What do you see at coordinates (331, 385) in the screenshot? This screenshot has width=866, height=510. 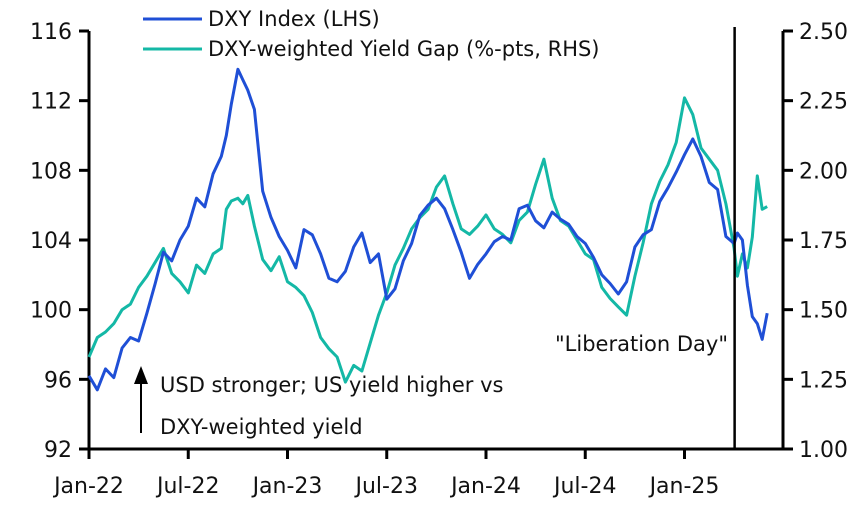 I see `arrow-note-line1: USD stronger; US yield higher vs` at bounding box center [331, 385].